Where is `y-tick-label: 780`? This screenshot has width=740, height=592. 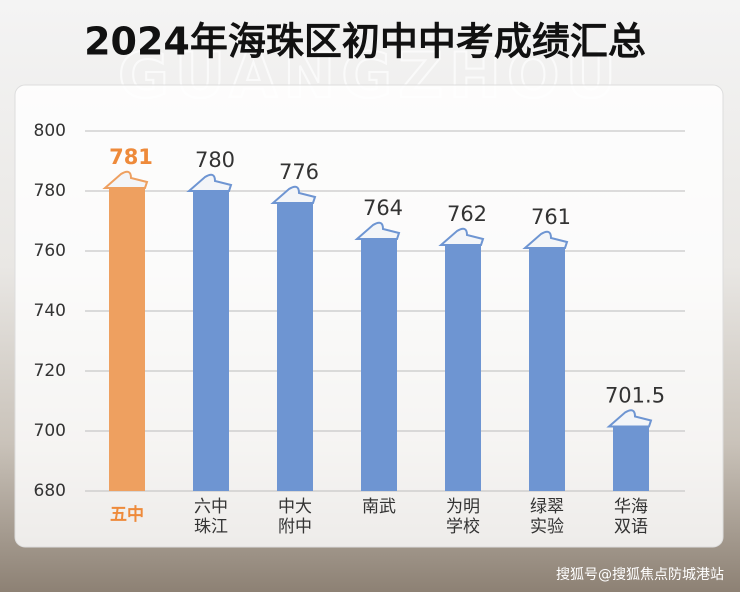 y-tick-label: 780 is located at coordinates (50, 191).